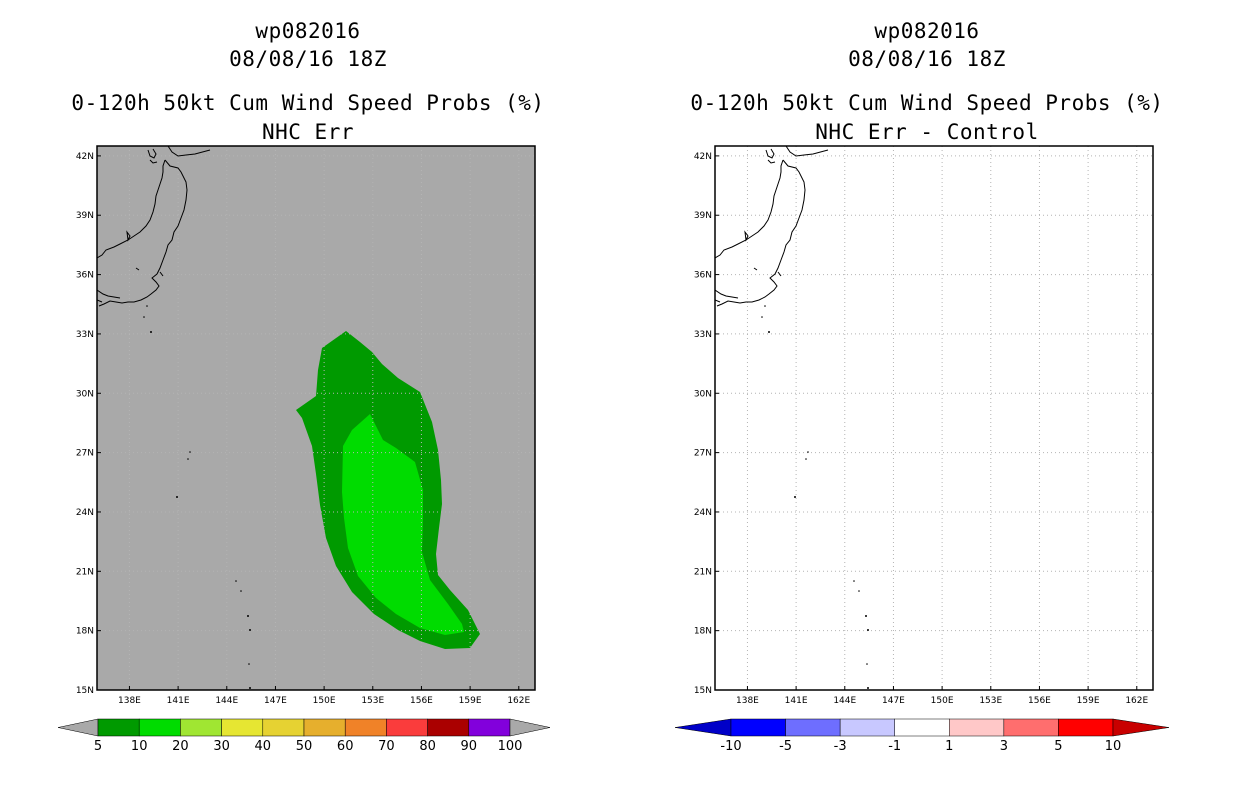 Image resolution: width=1236 pixels, height=800 pixels. Describe the element at coordinates (345, 746) in the screenshot. I see `colorbar-label: 60` at that location.